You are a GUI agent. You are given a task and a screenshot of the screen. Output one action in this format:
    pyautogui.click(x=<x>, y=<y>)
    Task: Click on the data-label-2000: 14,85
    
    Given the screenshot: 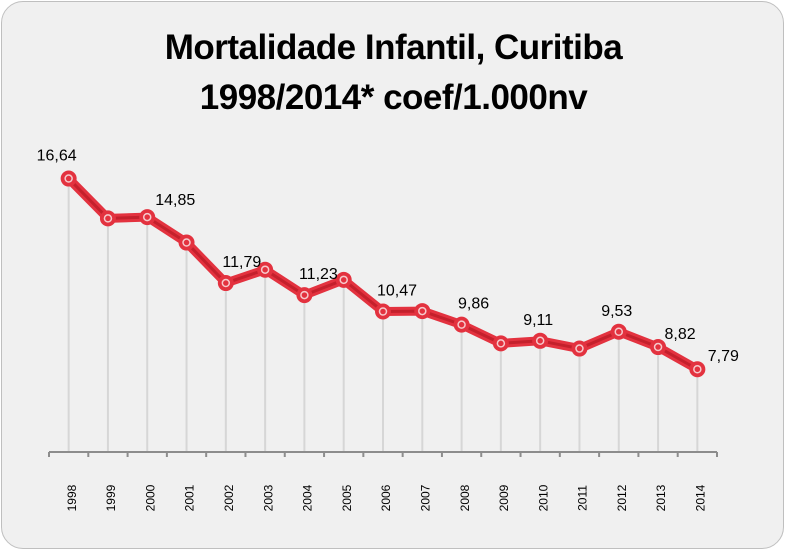 What is the action you would take?
    pyautogui.click(x=175, y=200)
    